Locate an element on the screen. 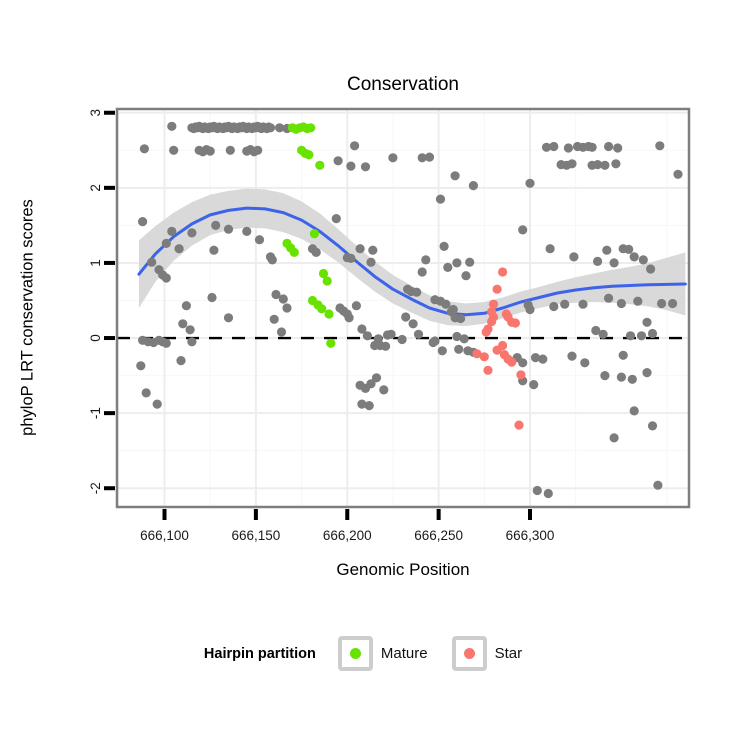 The height and width of the screenshot is (750, 750). legend-dot-star is located at coordinates (469, 653).